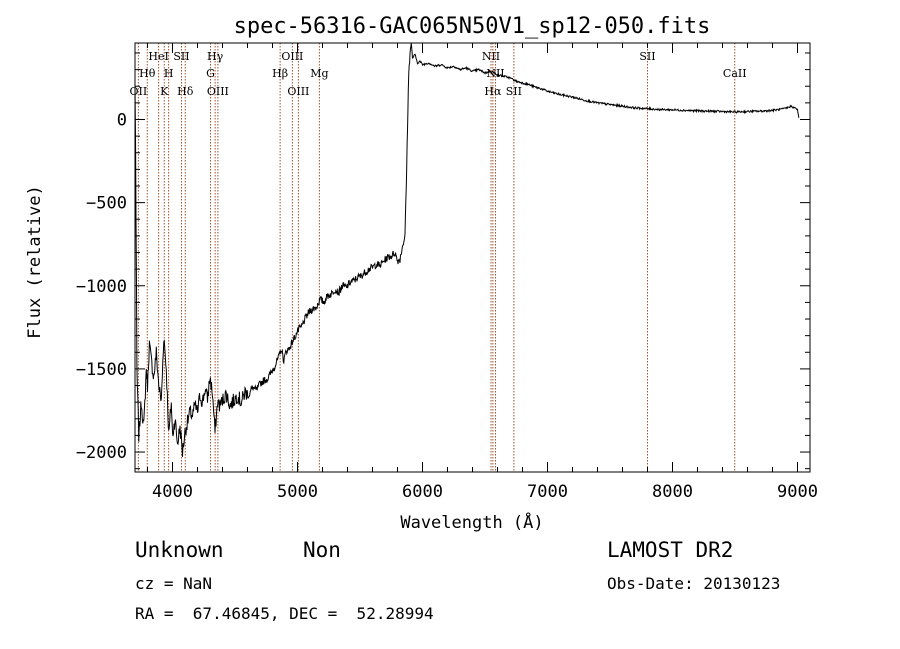  What do you see at coordinates (694, 583) in the screenshot?
I see `obs-date: Obs-Date: 20130123` at bounding box center [694, 583].